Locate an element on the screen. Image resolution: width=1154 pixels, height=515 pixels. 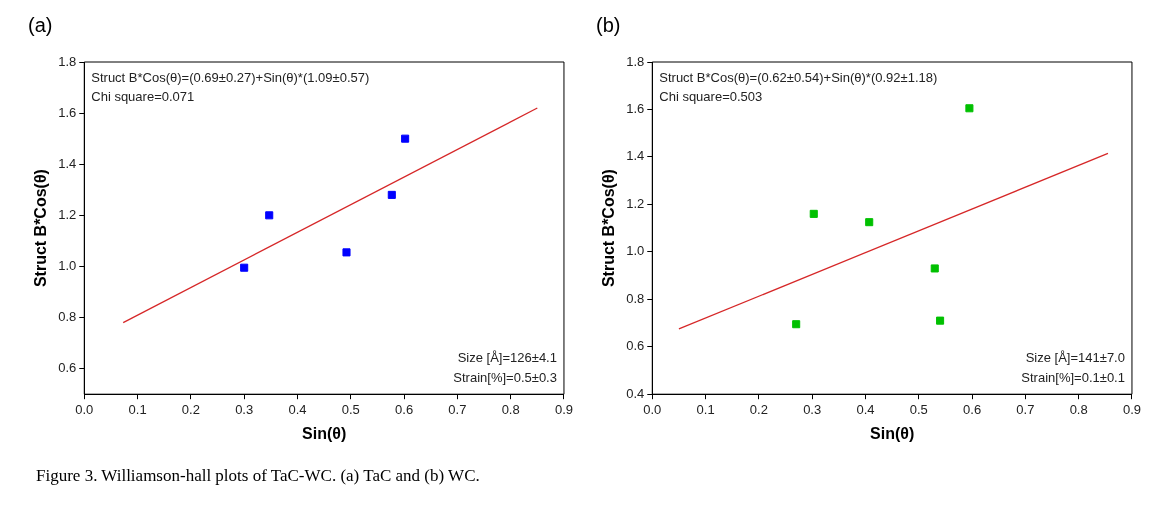
annotation: Strain[%]=0.5±0.3 is located at coordinates (505, 378).